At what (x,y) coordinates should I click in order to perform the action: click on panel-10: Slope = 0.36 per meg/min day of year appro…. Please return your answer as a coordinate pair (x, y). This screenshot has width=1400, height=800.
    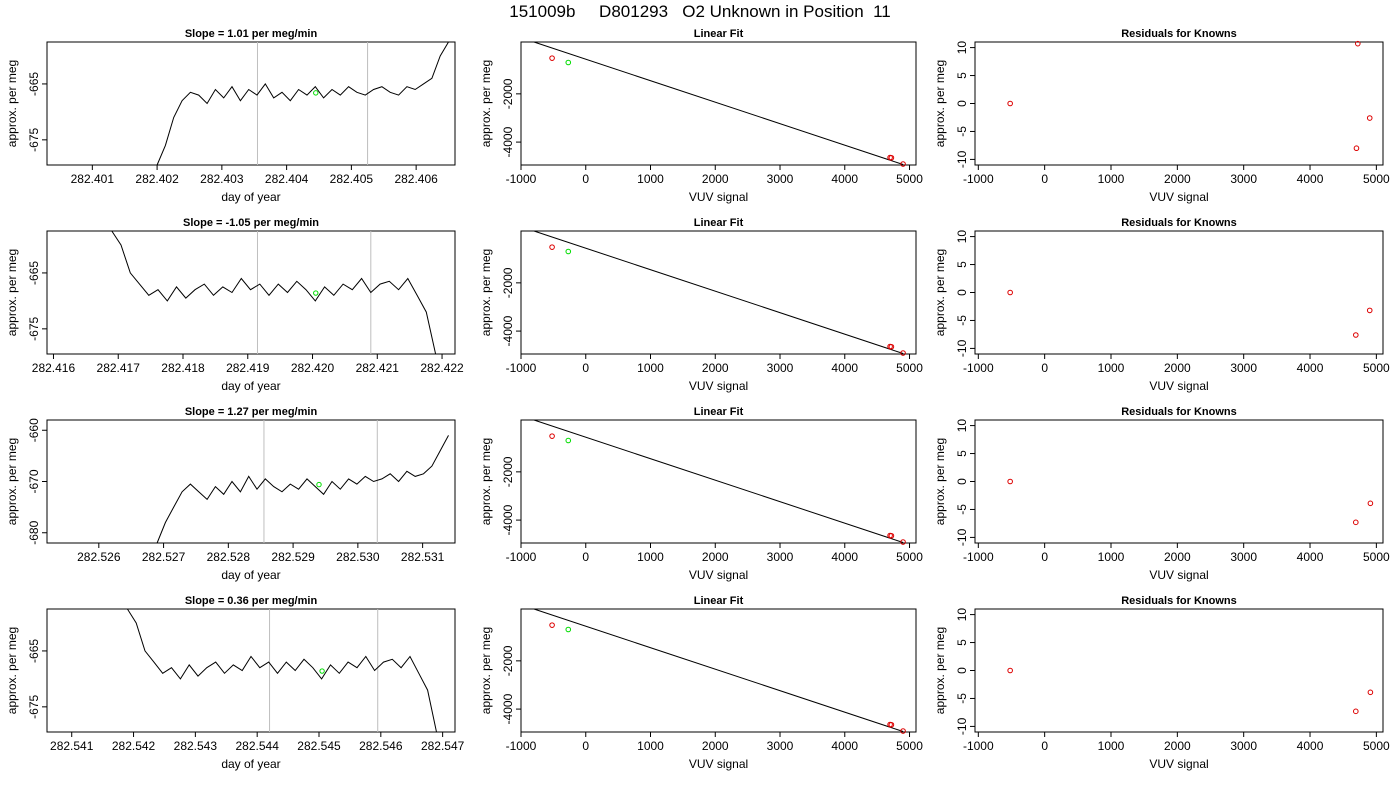
    Looking at the image, I should click on (235, 683).